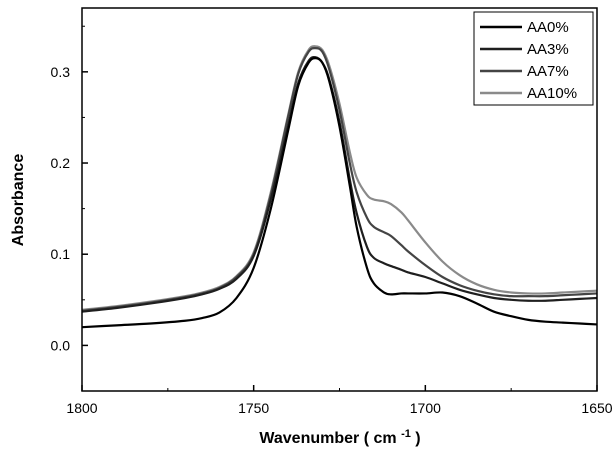 This screenshot has height=451, width=613. Describe the element at coordinates (548, 27) in the screenshot. I see `legend-label: AA0%` at that location.